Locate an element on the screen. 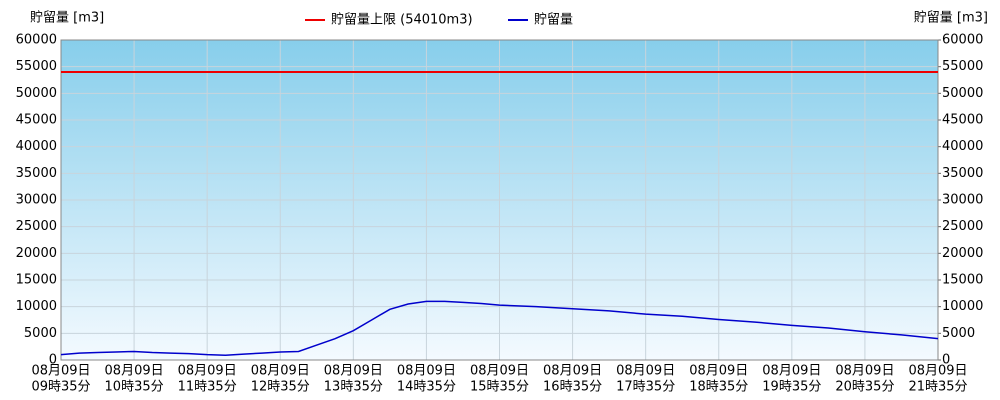  y-tick-label: 20000 is located at coordinates (36, 253).